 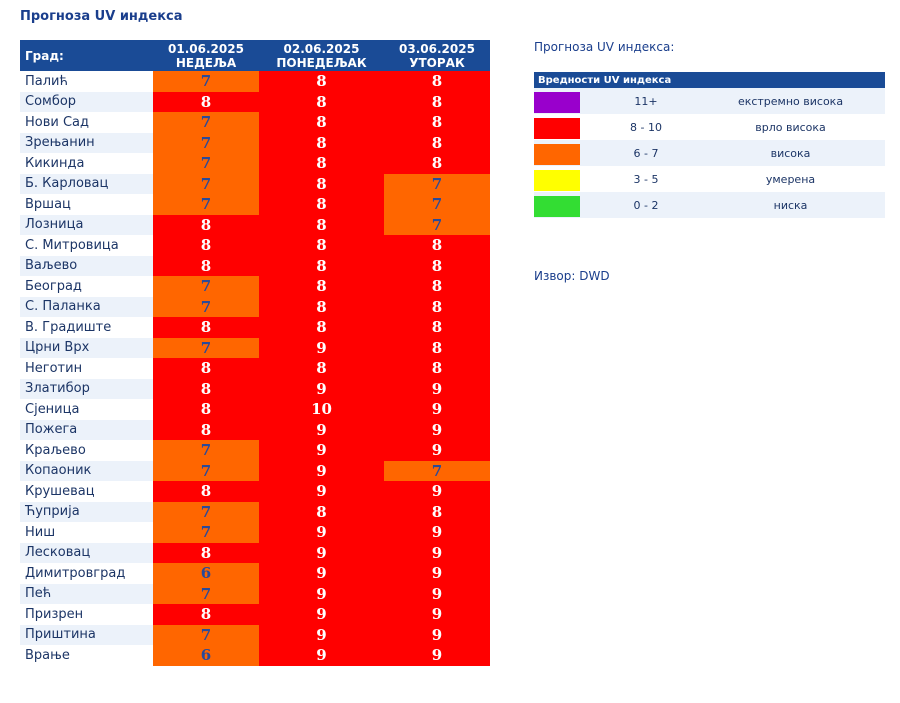 I want to click on table-row: Вршац 7 8 7, so click(x=255, y=204).